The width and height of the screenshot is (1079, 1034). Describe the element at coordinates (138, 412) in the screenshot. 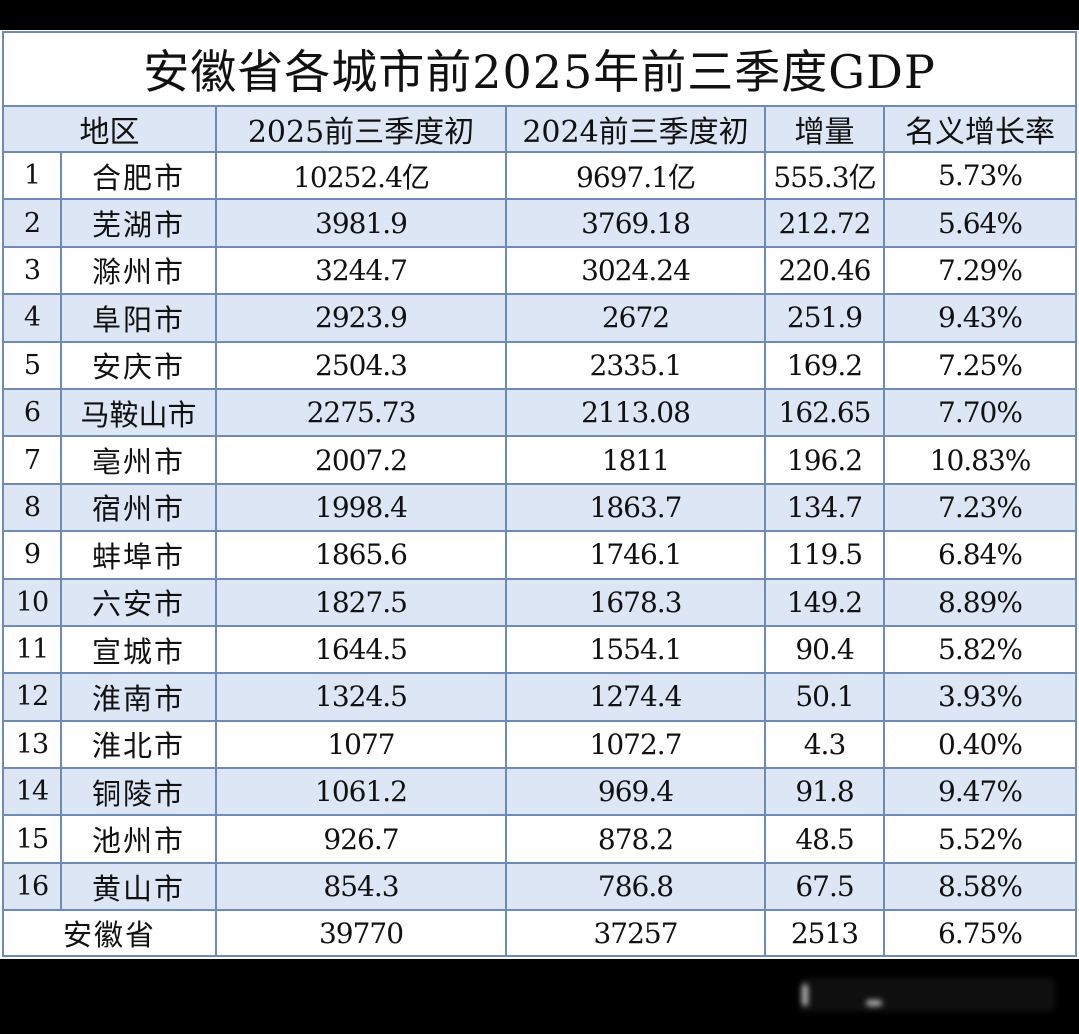

I see `city-cell: 马鞍山市` at that location.